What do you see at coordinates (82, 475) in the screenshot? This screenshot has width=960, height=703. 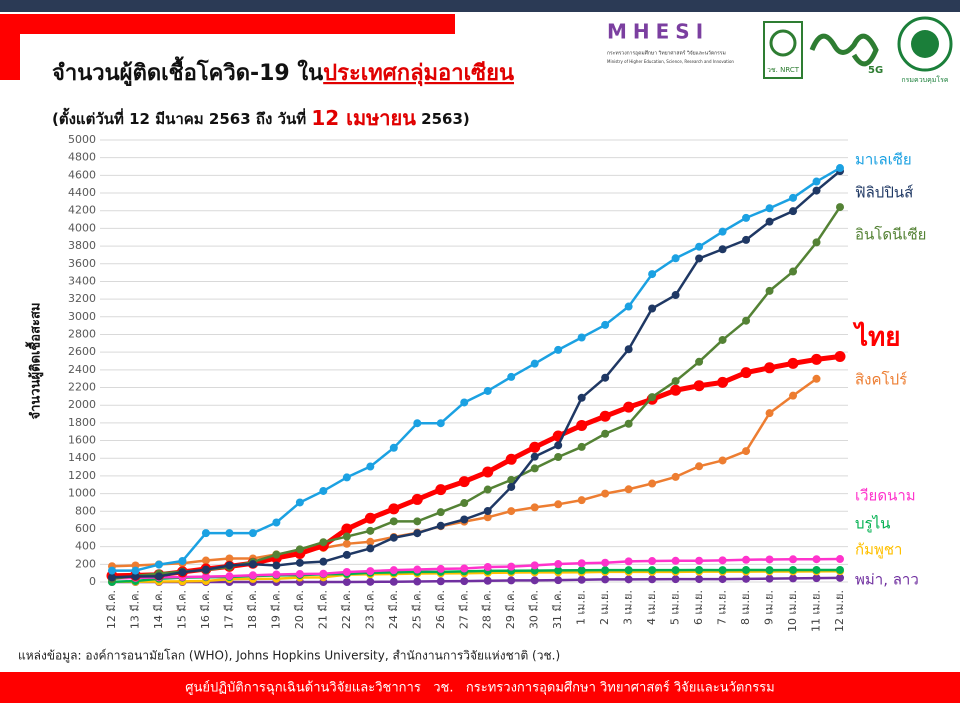 I see `y-tick-label: 1200` at bounding box center [82, 475].